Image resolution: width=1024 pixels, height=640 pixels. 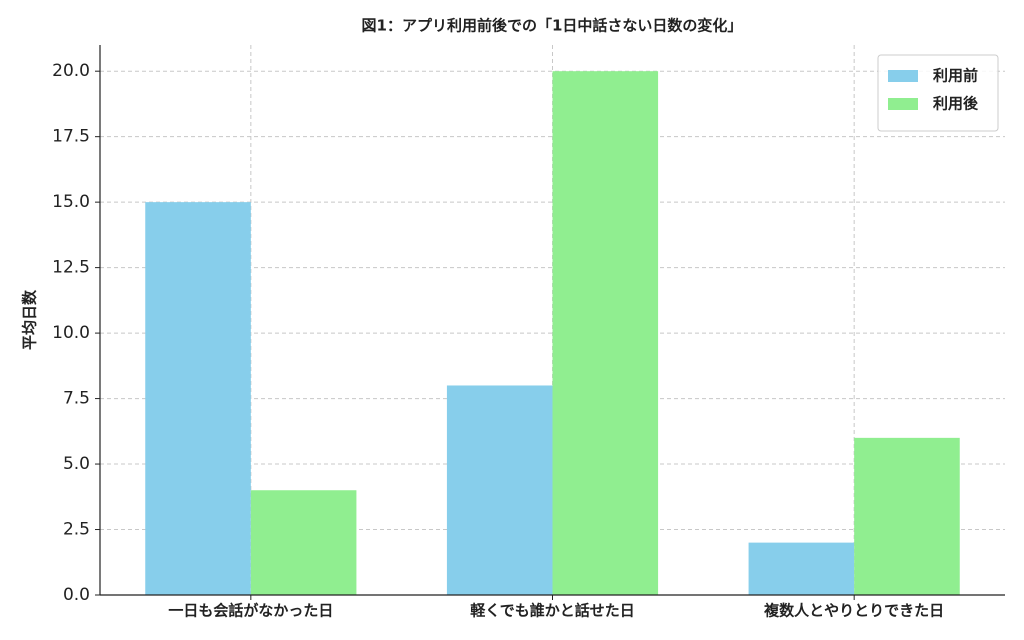 What do you see at coordinates (552, 26) in the screenshot?
I see `chart-title: 図1：アプリ利用前後での「1日中話さない日数の変化」` at bounding box center [552, 26].